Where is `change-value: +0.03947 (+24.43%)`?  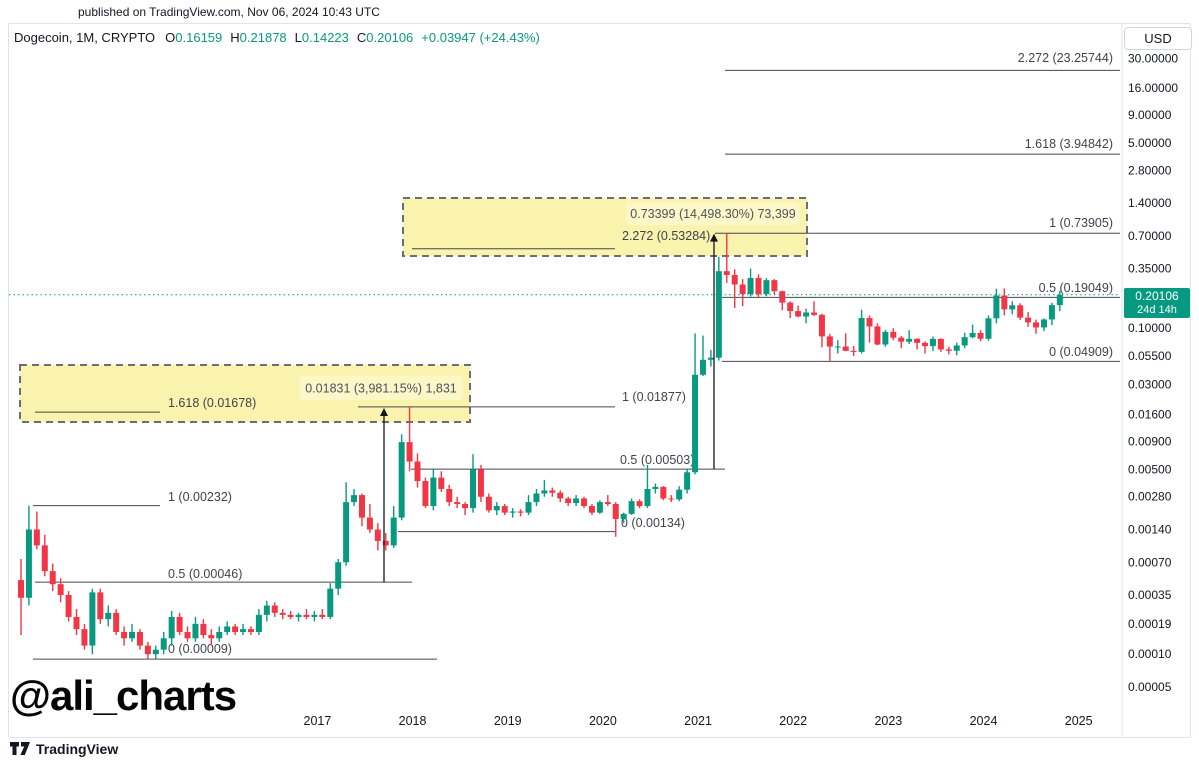
change-value: +0.03947 (+24.43%) is located at coordinates (480, 37).